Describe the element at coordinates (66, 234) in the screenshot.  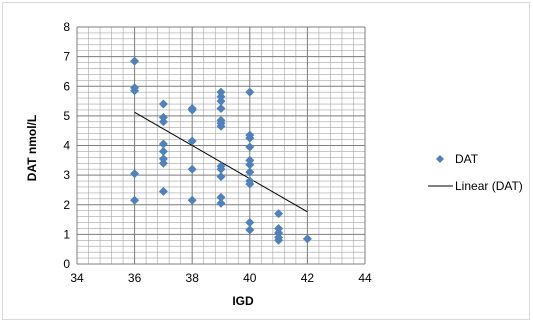
I see `y-tick-label: 1` at that location.